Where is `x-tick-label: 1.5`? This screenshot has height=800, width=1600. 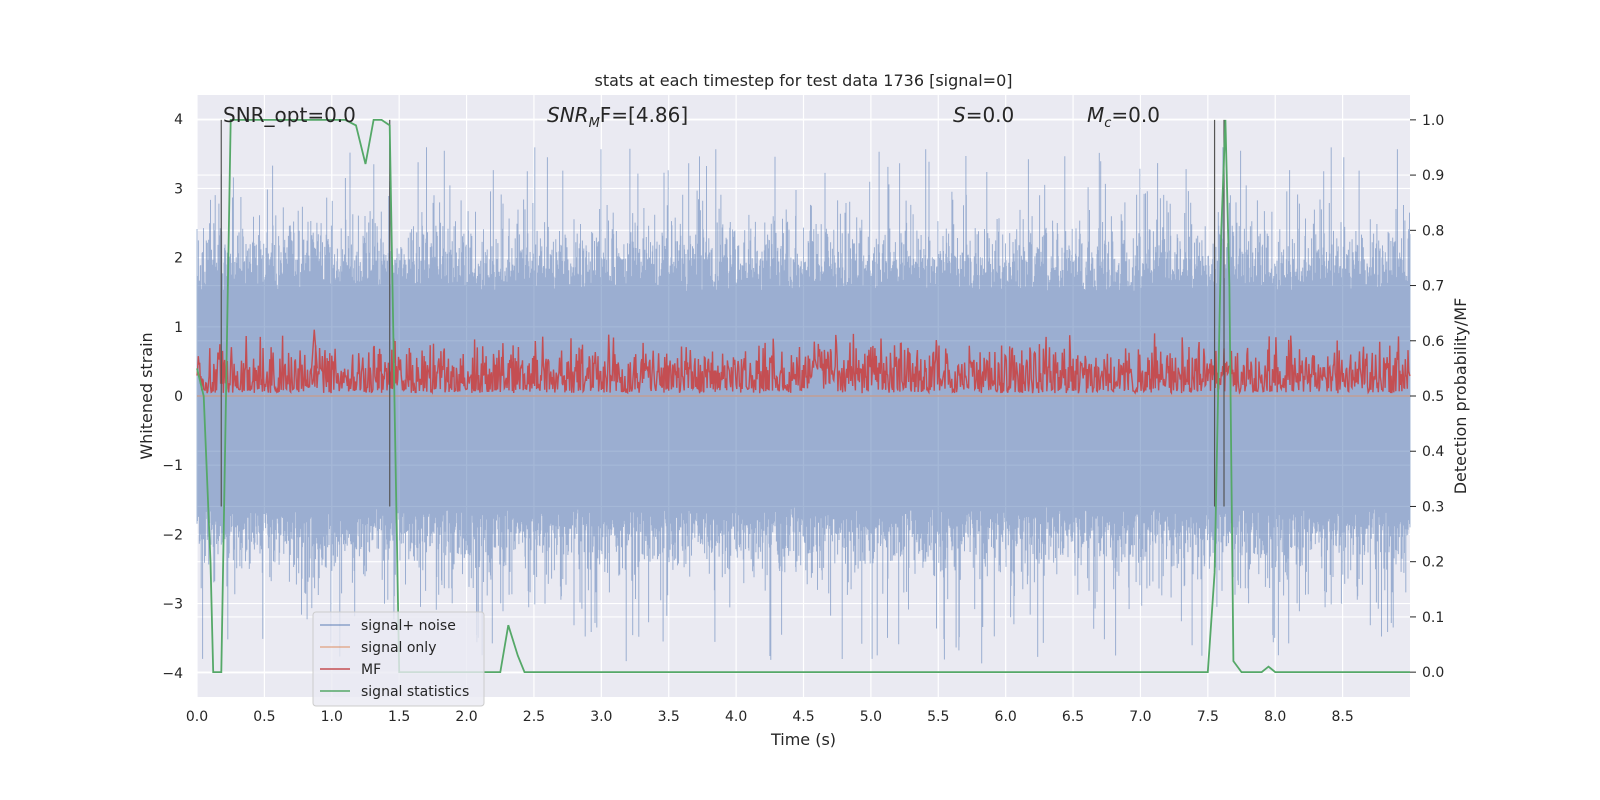
x-tick-label: 1.5 is located at coordinates (399, 717).